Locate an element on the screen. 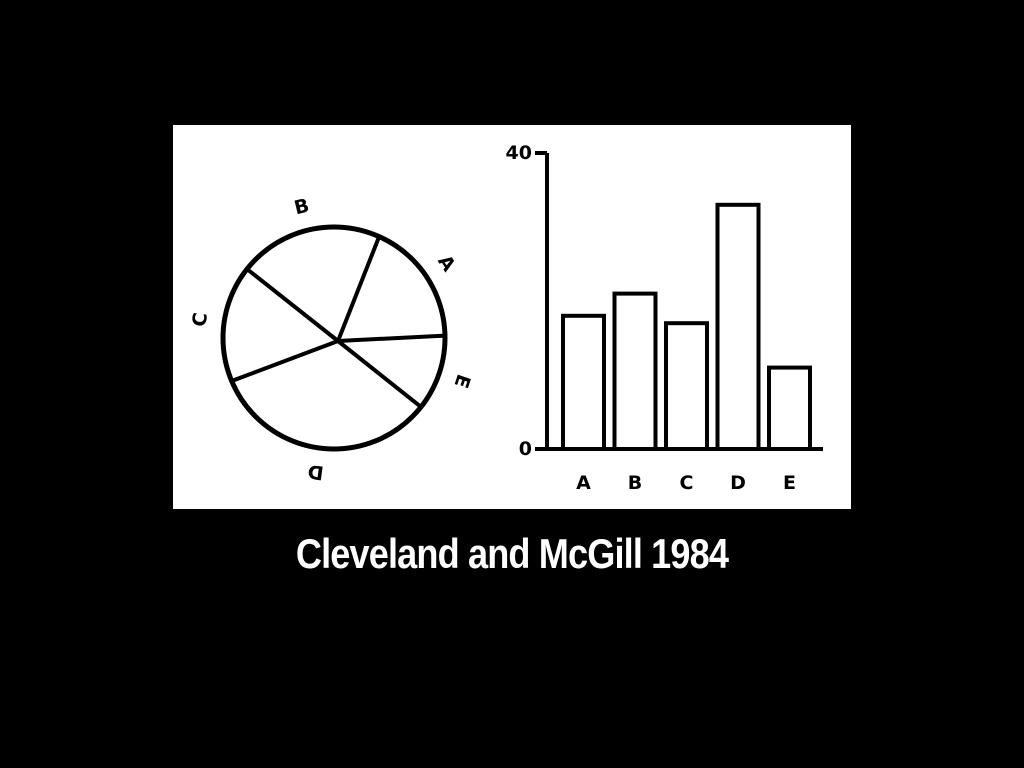 The width and height of the screenshot is (1024, 768). pie-label-e: E is located at coordinates (461, 380).